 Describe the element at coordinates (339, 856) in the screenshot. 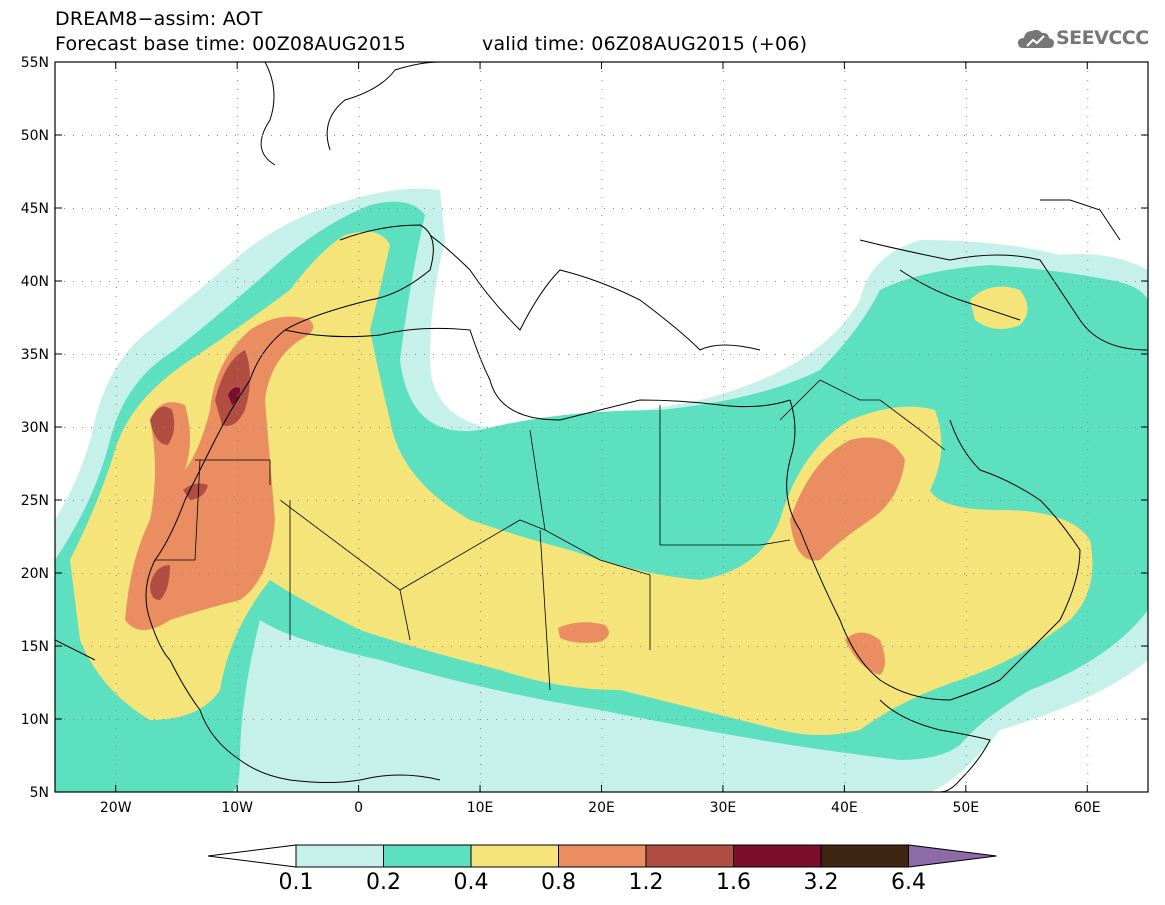

I see `colorbar-swatch` at that location.